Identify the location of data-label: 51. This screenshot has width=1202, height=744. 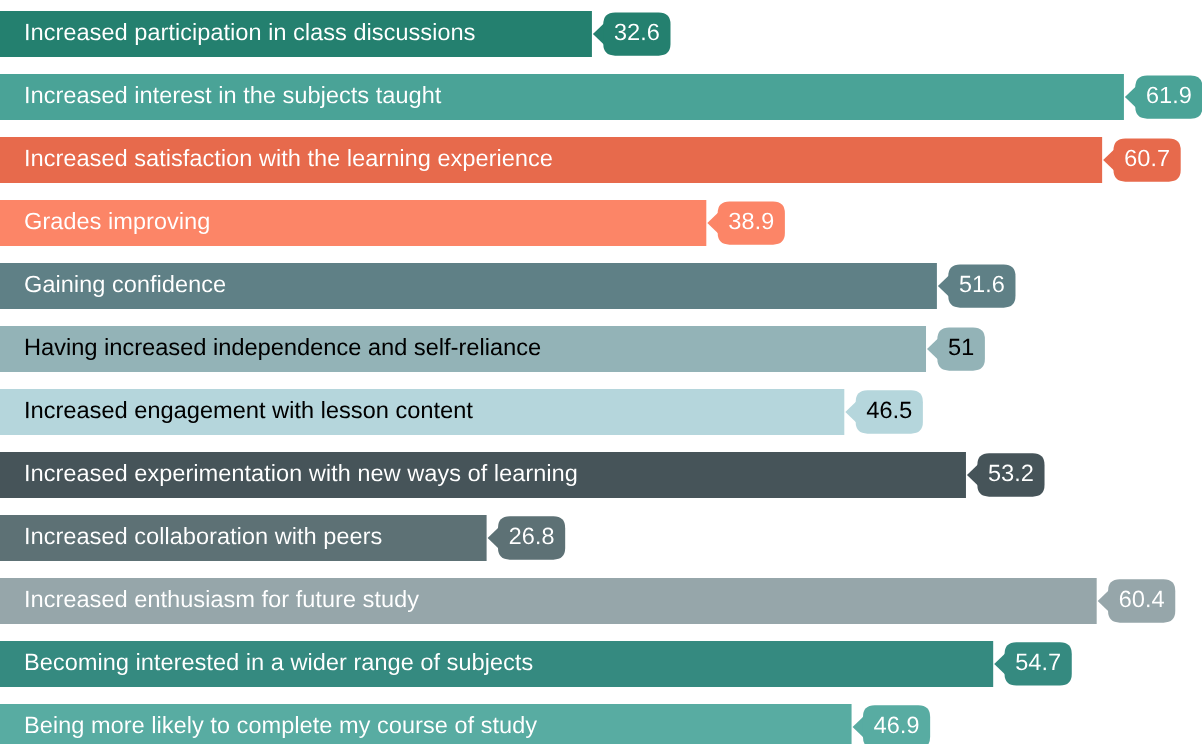
(961, 347).